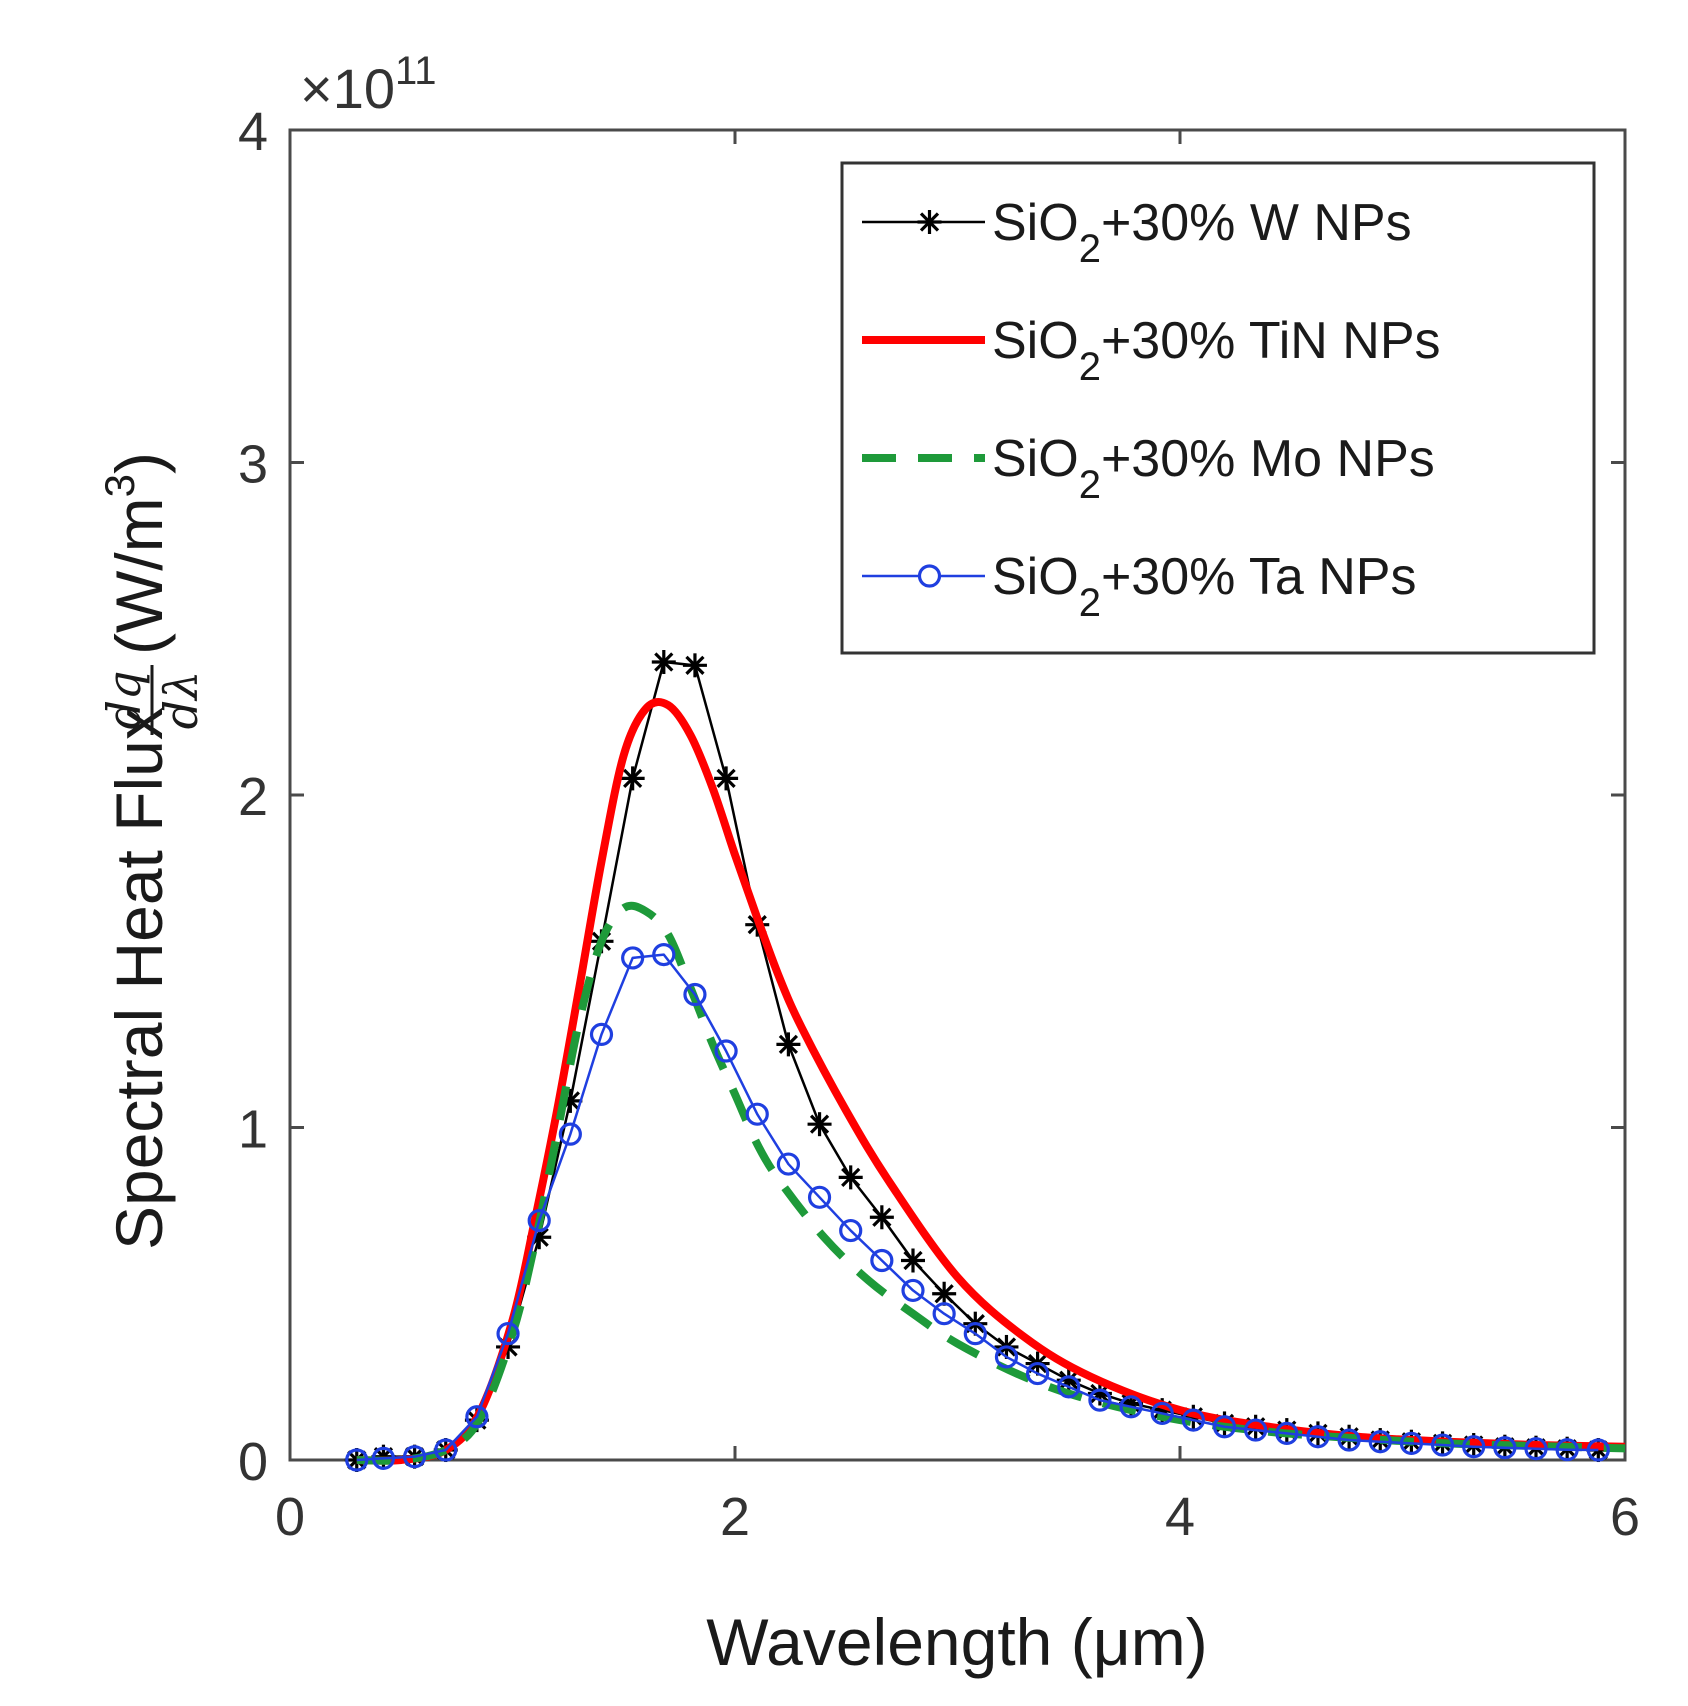 This screenshot has height=1706, width=1688. I want to click on y-tick-label: 3, so click(253, 465).